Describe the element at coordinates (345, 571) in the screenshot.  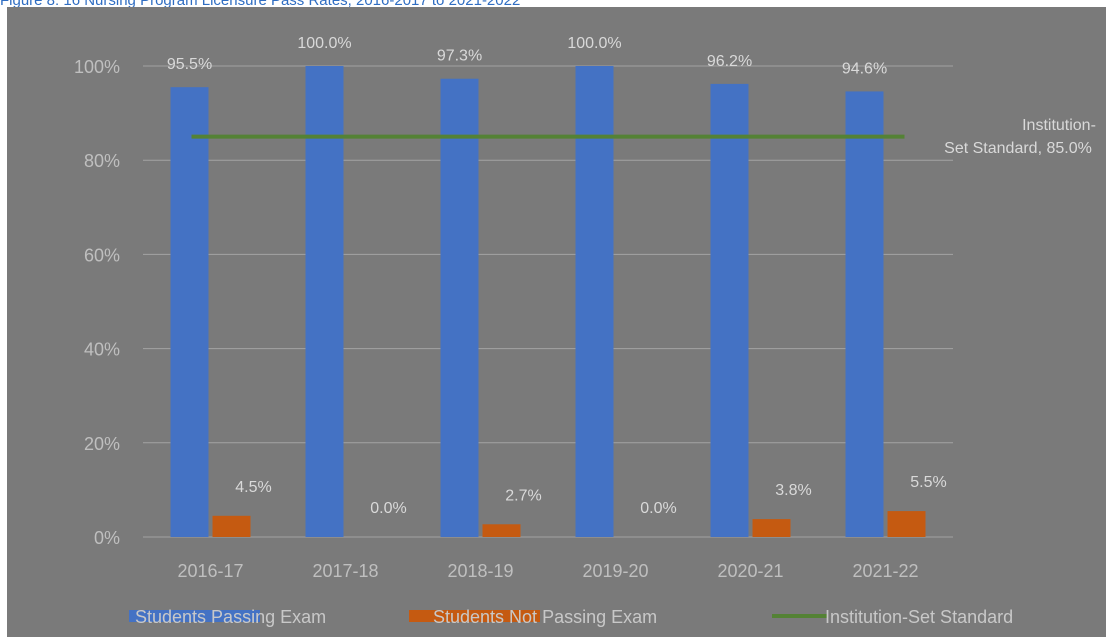
I see `x-tick-label: 2017-18` at that location.